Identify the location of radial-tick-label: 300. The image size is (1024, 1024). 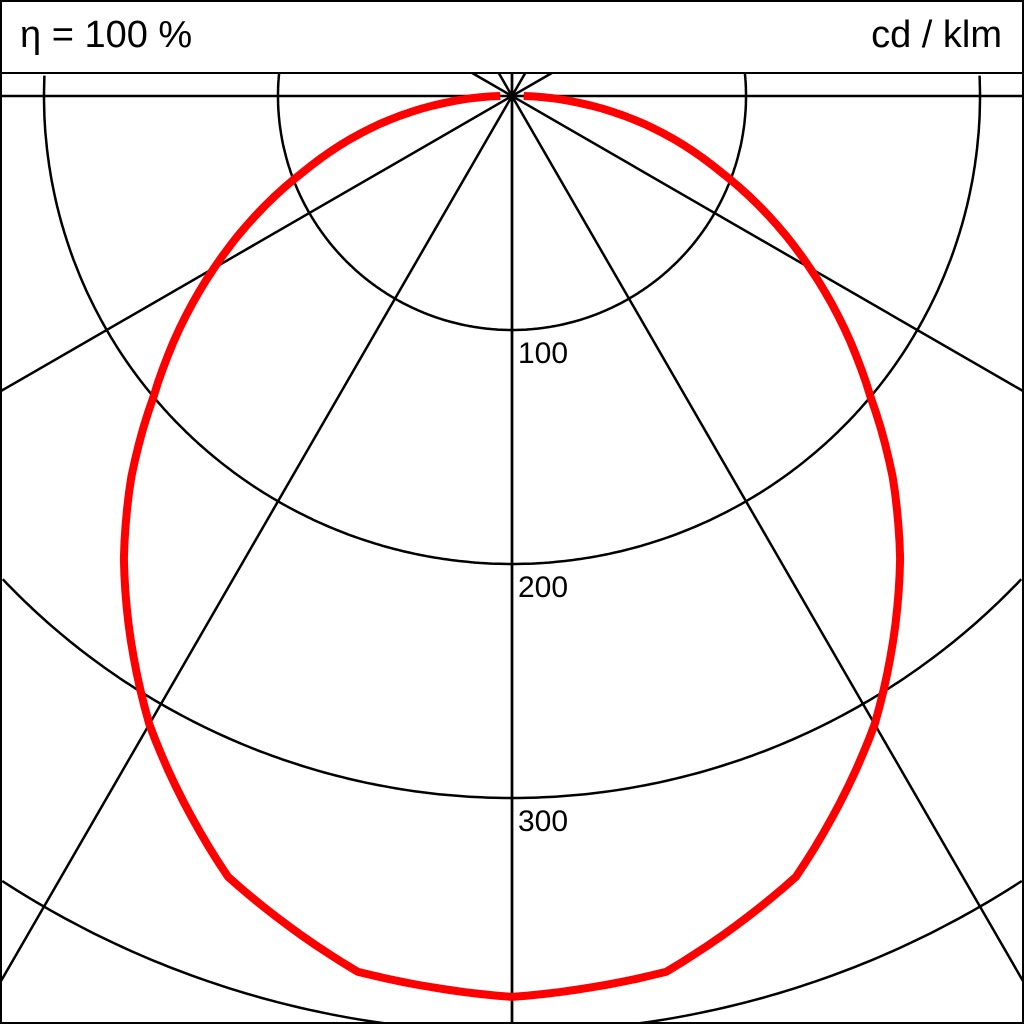
(543, 821).